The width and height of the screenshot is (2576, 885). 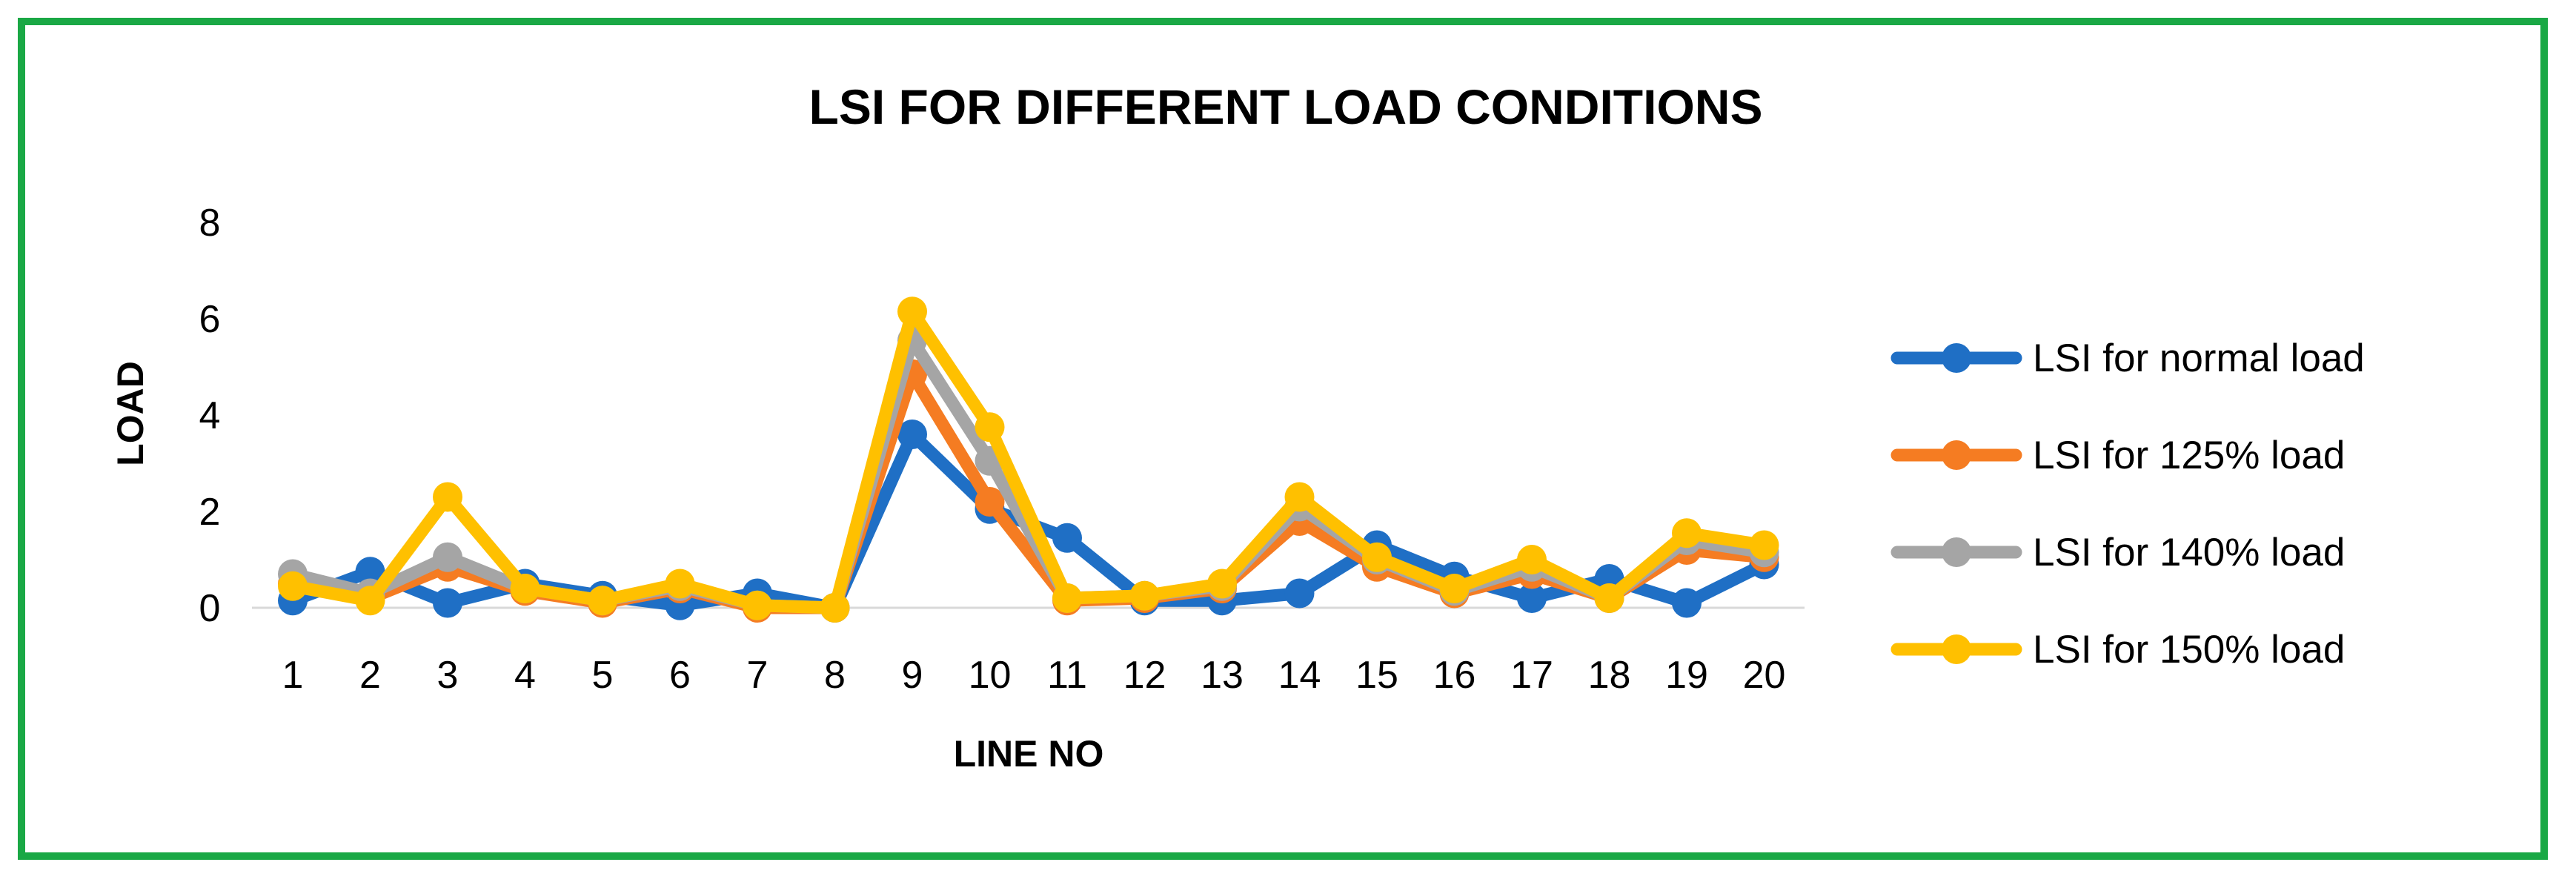 I want to click on x-tick-label: 14, so click(x=1299, y=676).